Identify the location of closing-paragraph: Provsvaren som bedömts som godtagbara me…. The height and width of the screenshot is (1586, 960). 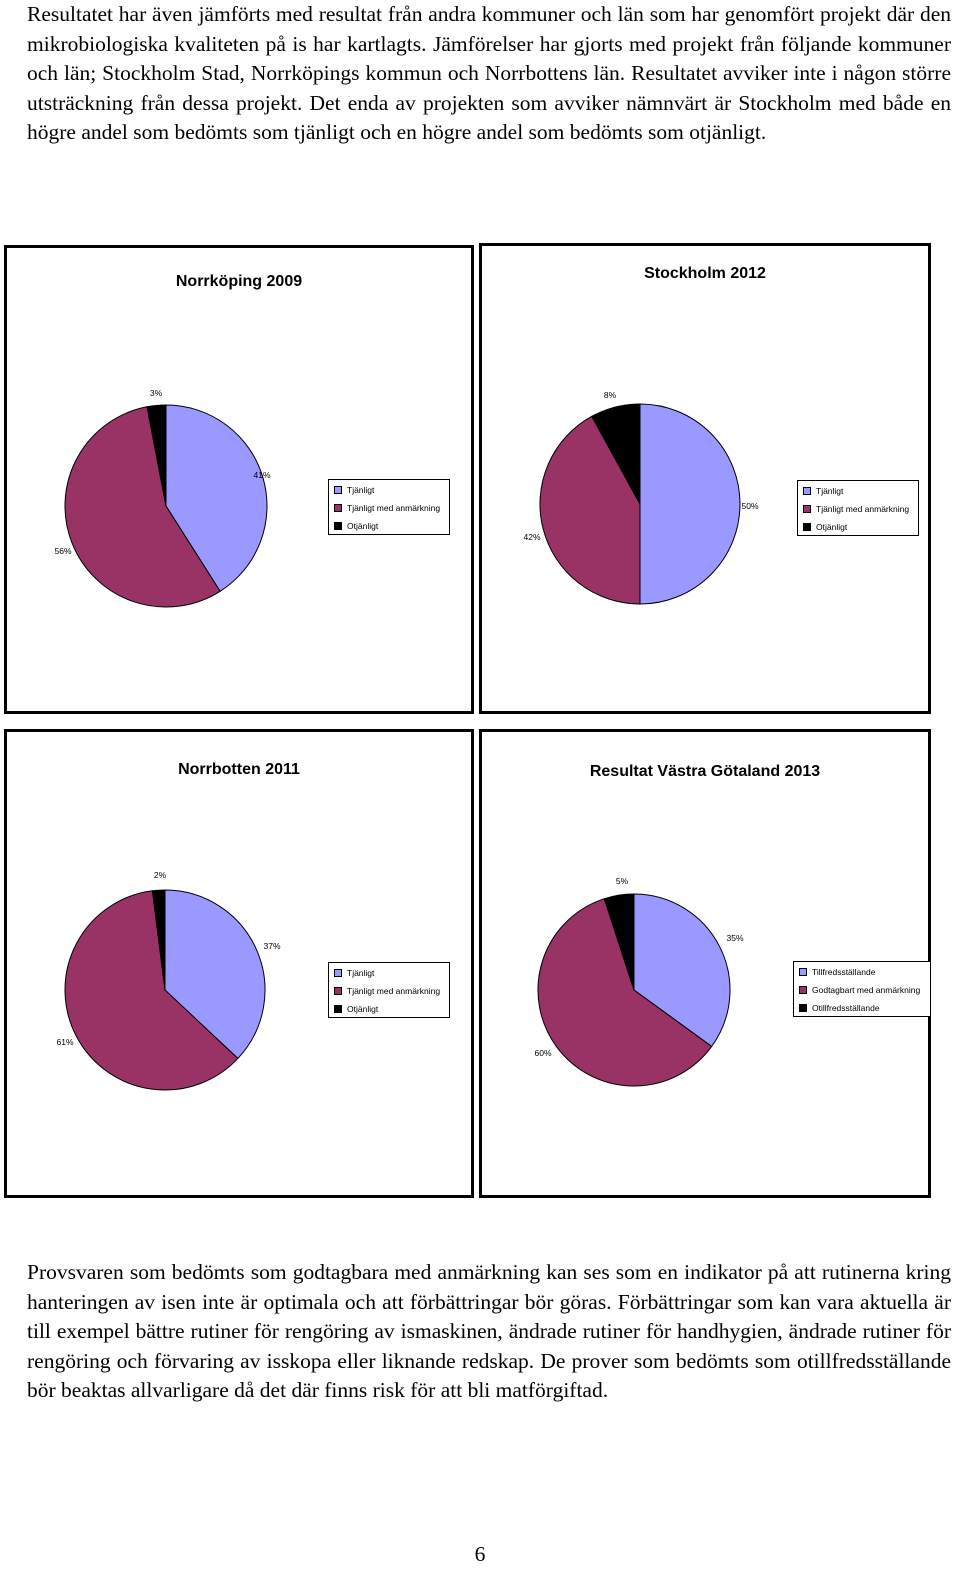
(489, 1331).